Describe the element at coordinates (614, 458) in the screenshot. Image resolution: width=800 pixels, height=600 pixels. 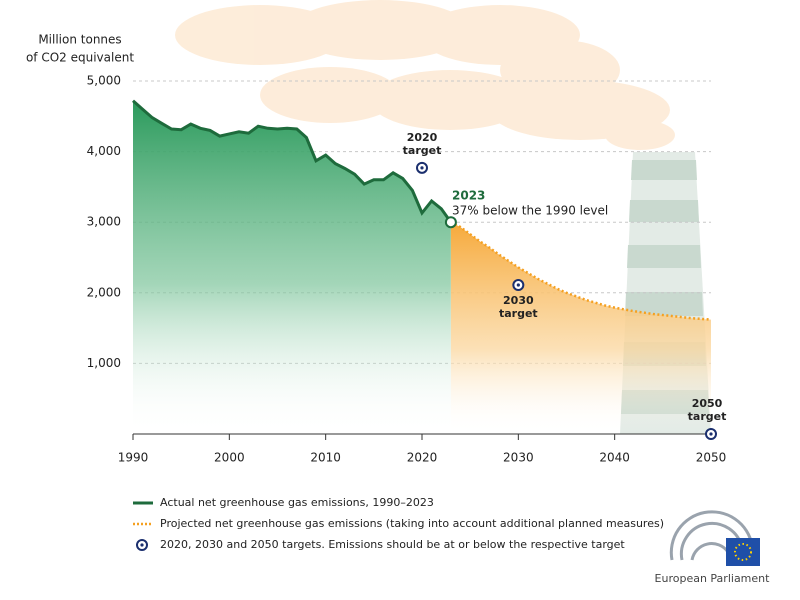
I see `x-tick-label: 2040` at that location.